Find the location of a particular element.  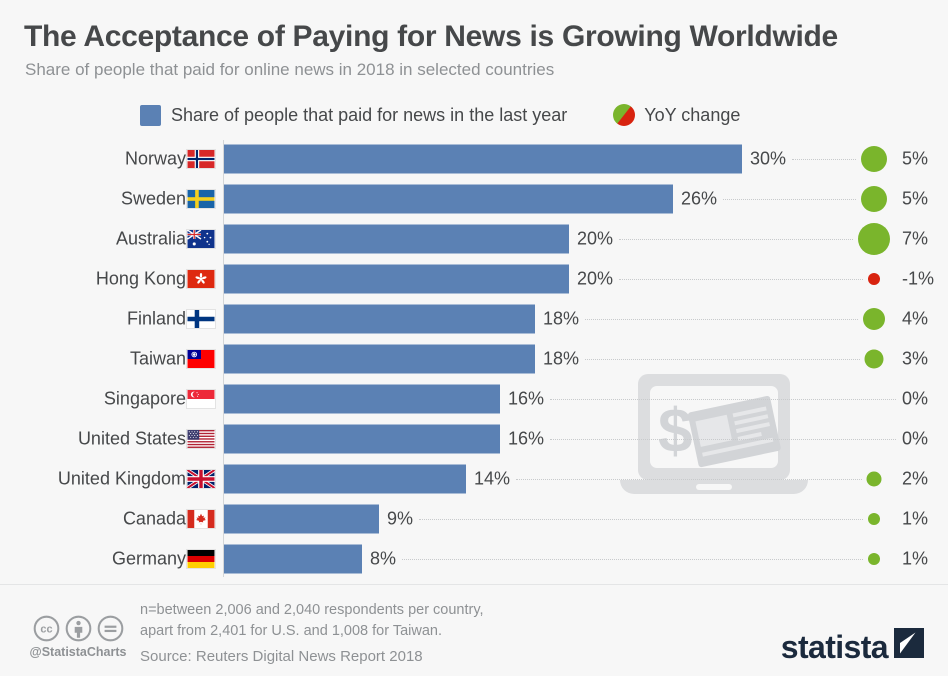

yoy-value-label: 4% is located at coordinates (915, 318).